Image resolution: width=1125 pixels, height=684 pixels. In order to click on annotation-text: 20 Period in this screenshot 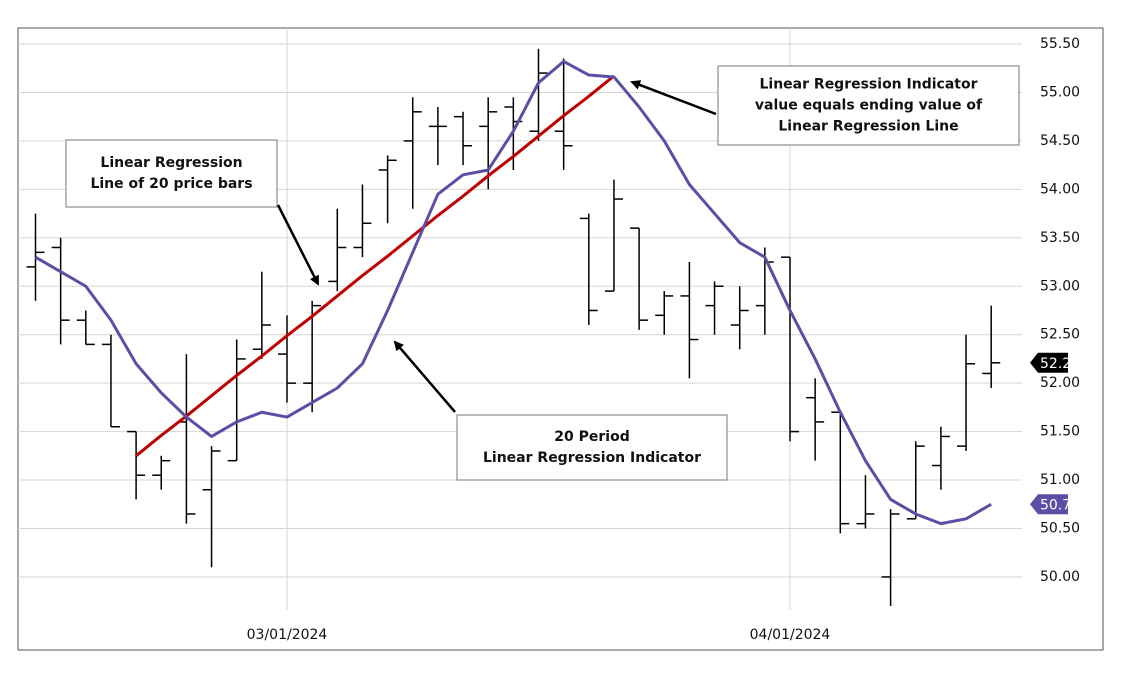, I will do `click(591, 437)`.